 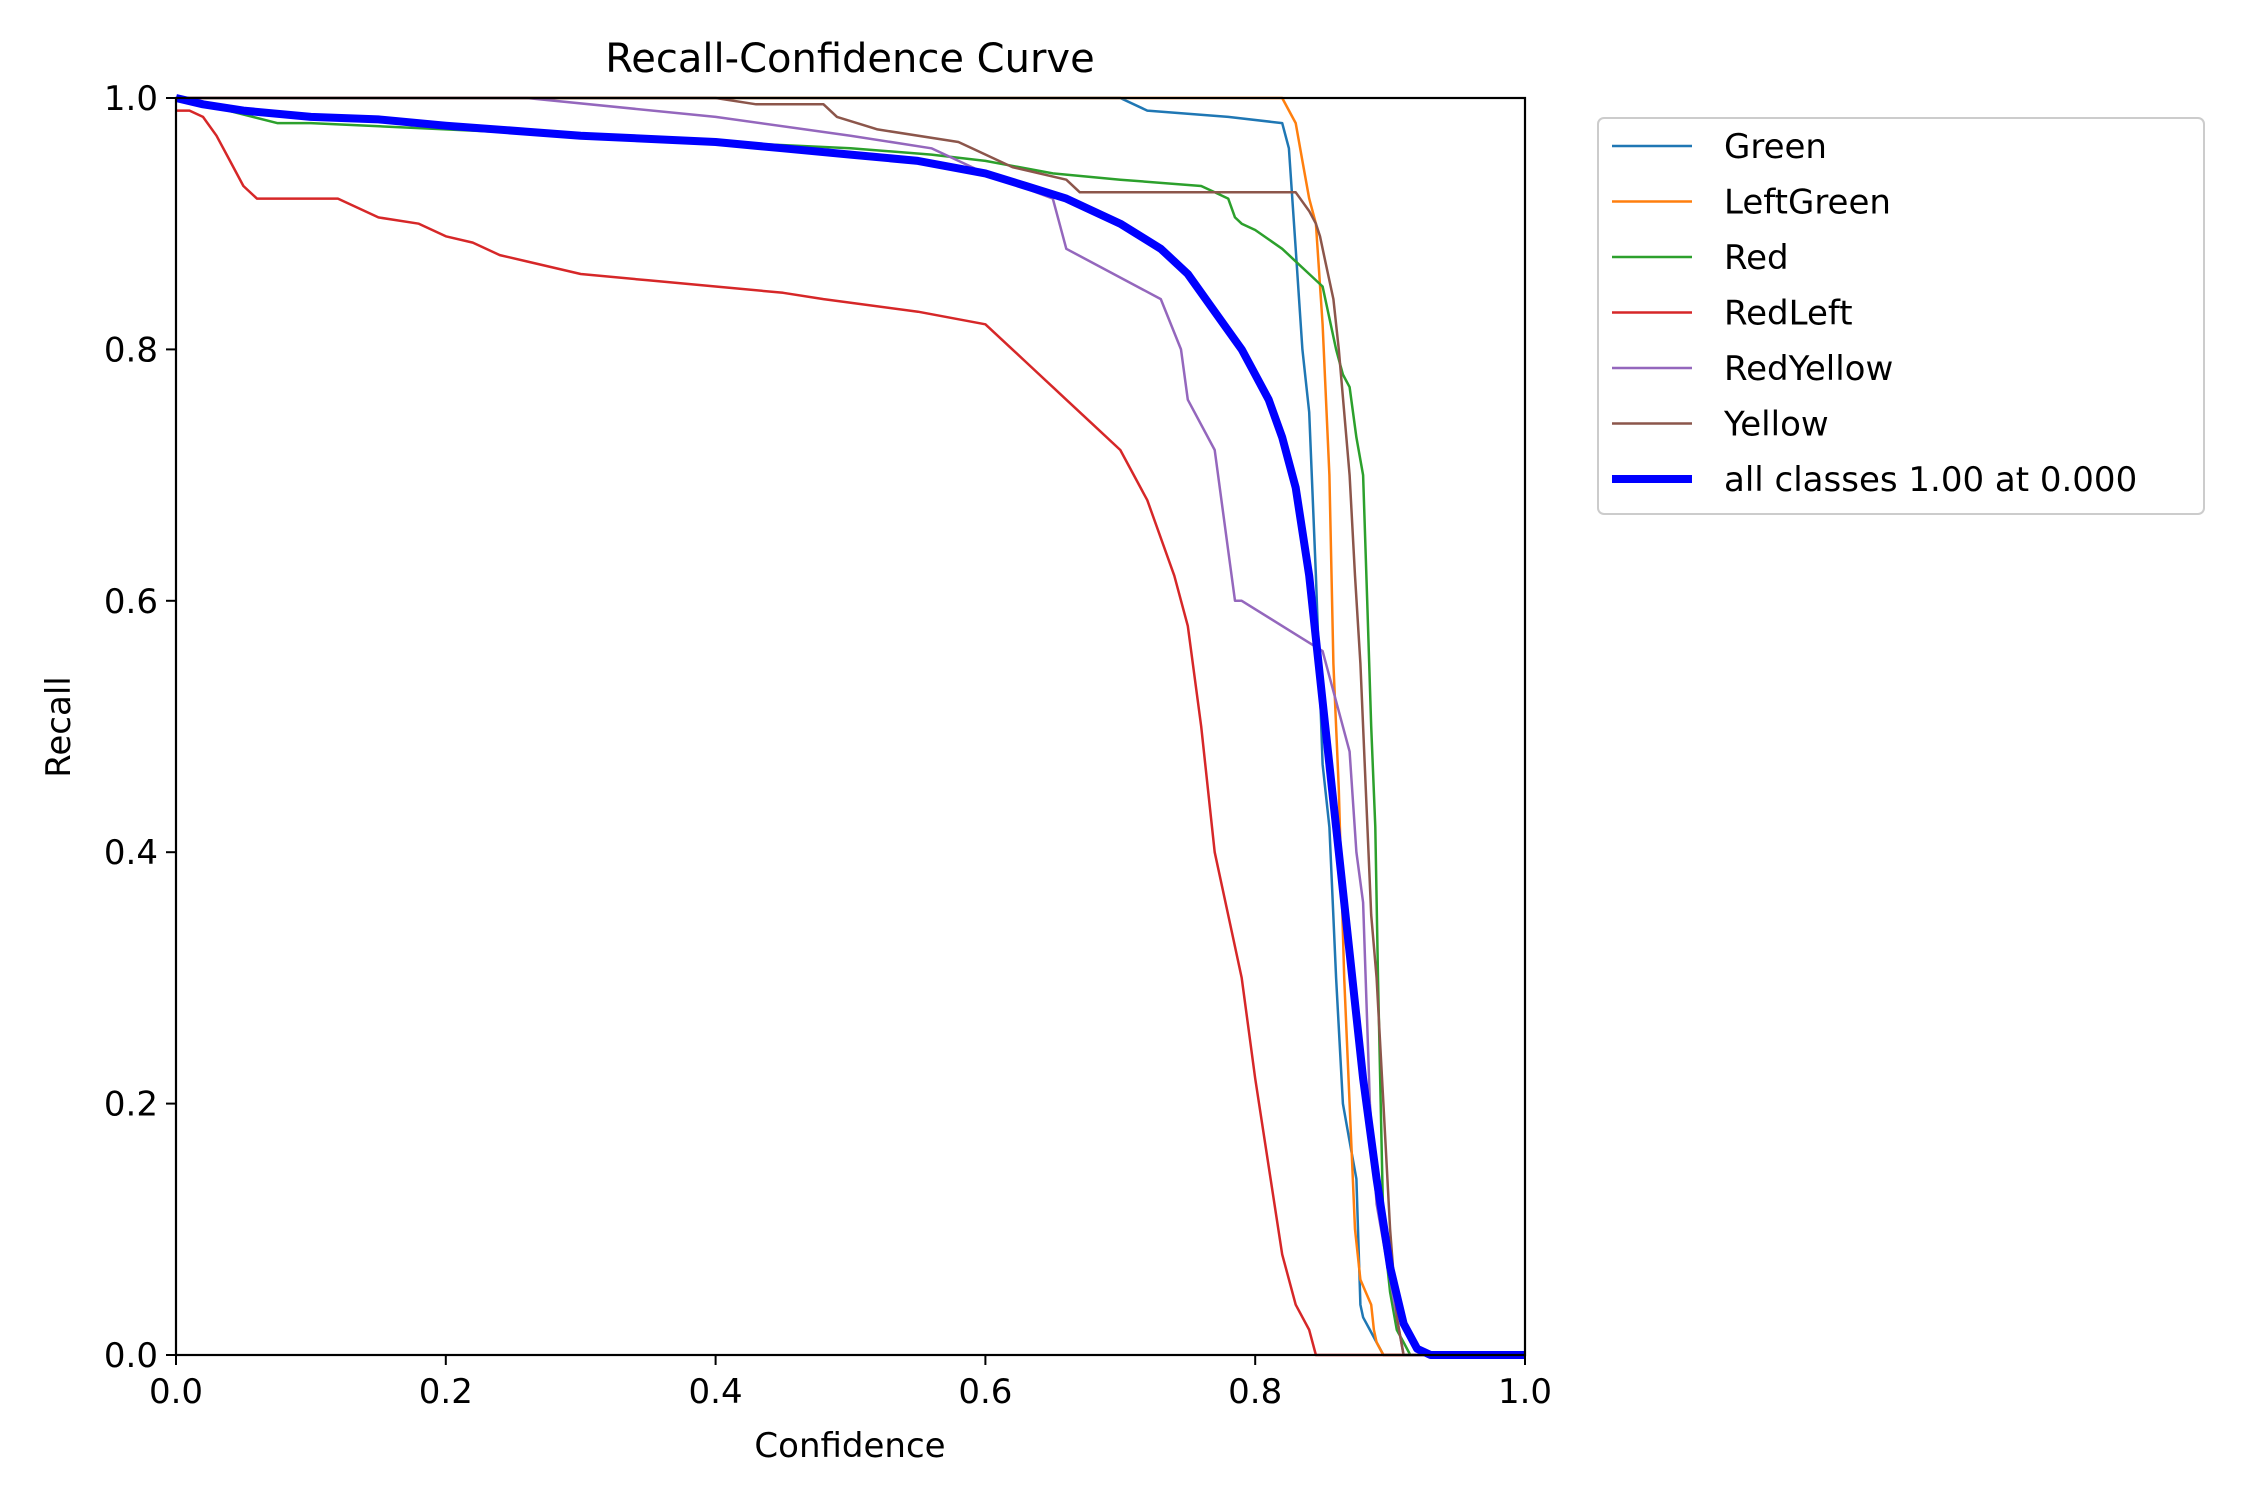 I want to click on x-tick-label: 0.4, so click(x=716, y=1392).